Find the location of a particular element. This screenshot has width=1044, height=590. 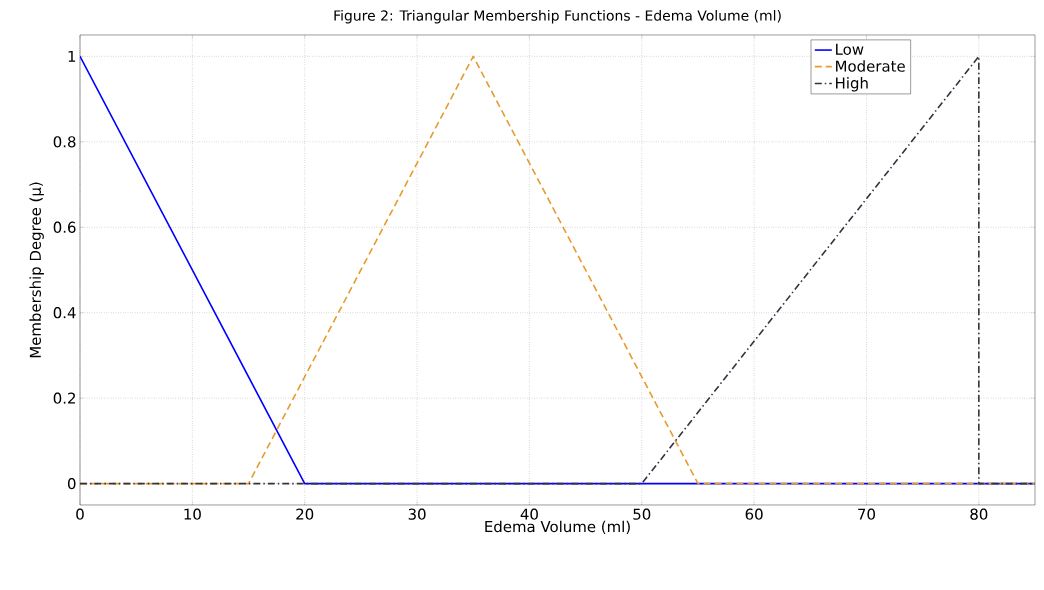

y-tick-label: 0.8 is located at coordinates (64, 142).